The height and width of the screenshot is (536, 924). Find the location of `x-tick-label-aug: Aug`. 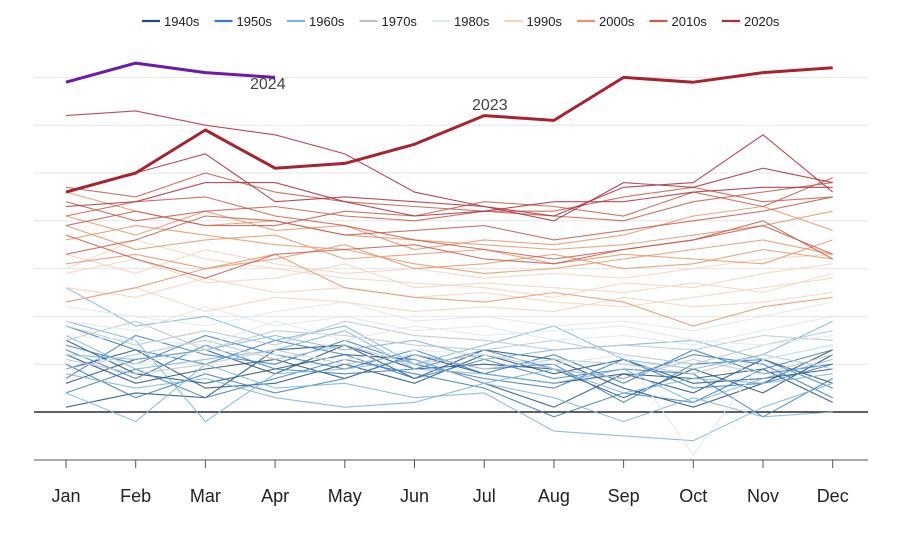

x-tick-label-aug: Aug is located at coordinates (554, 496).